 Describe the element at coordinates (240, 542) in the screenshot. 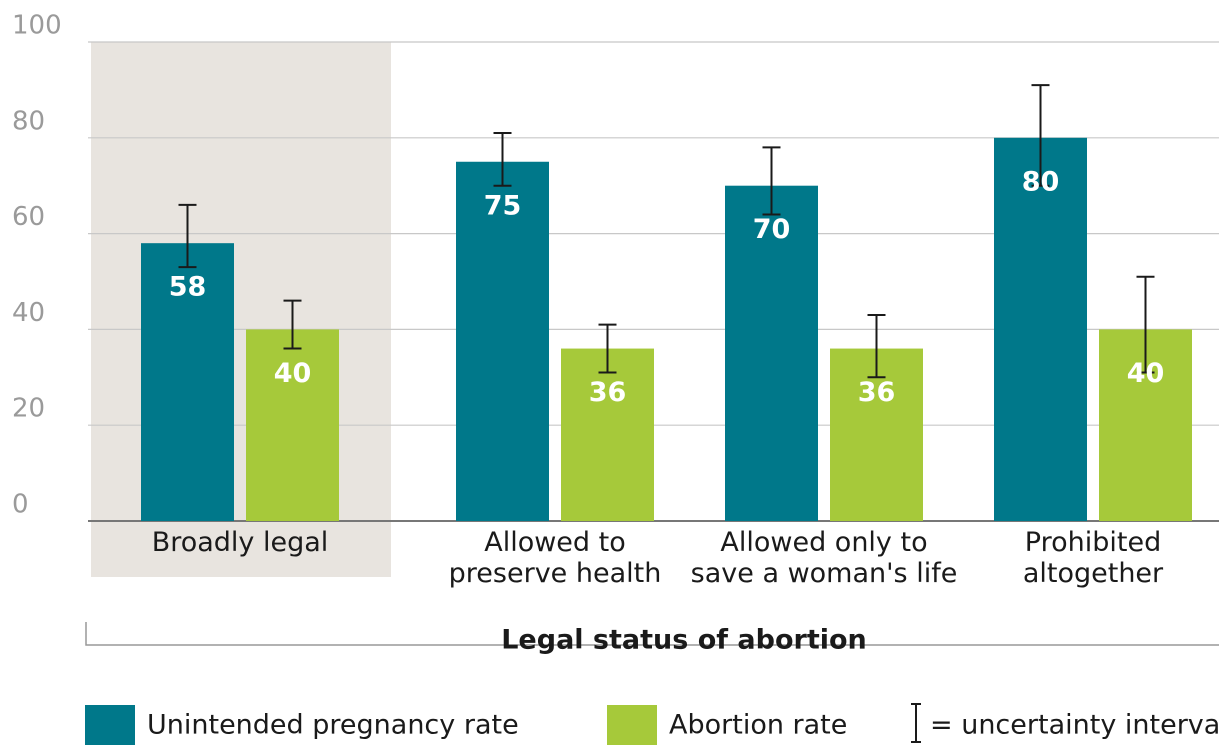

I see `x-tick-label: Broadly legal` at that location.